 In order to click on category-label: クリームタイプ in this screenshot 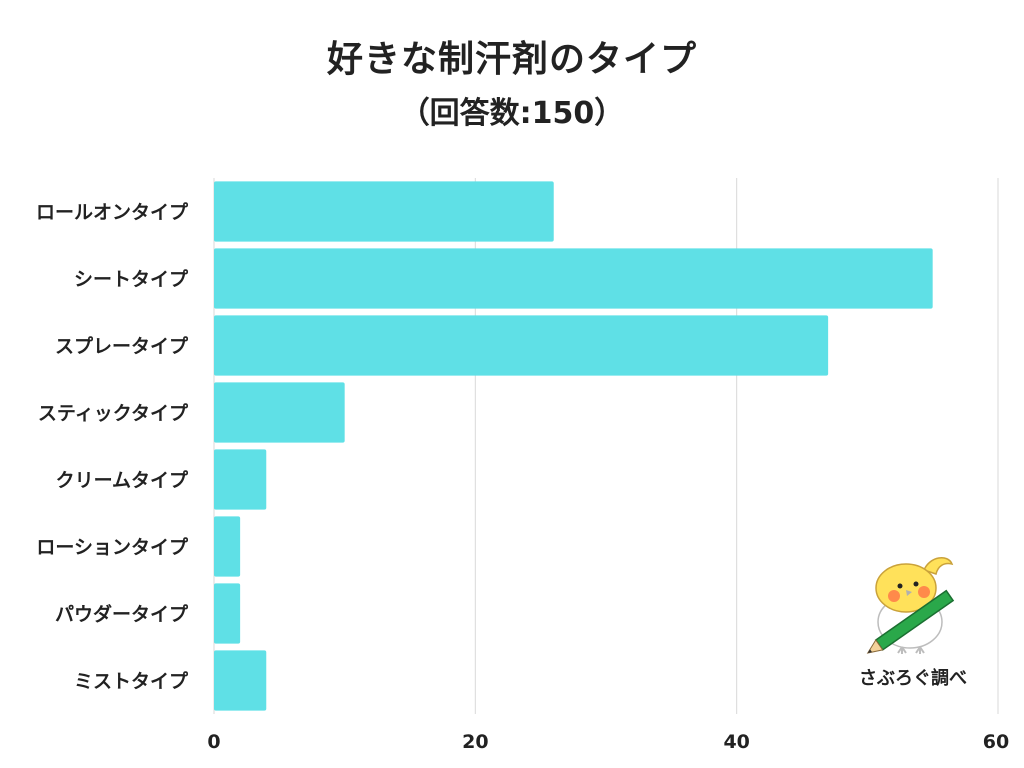, I will do `click(122, 480)`.